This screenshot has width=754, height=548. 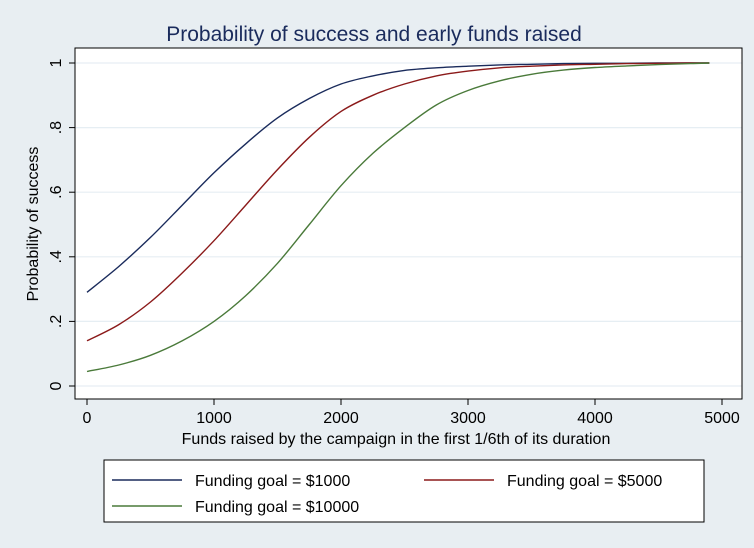 What do you see at coordinates (56, 191) in the screenshot?
I see `y-tick-label-3: .6` at bounding box center [56, 191].